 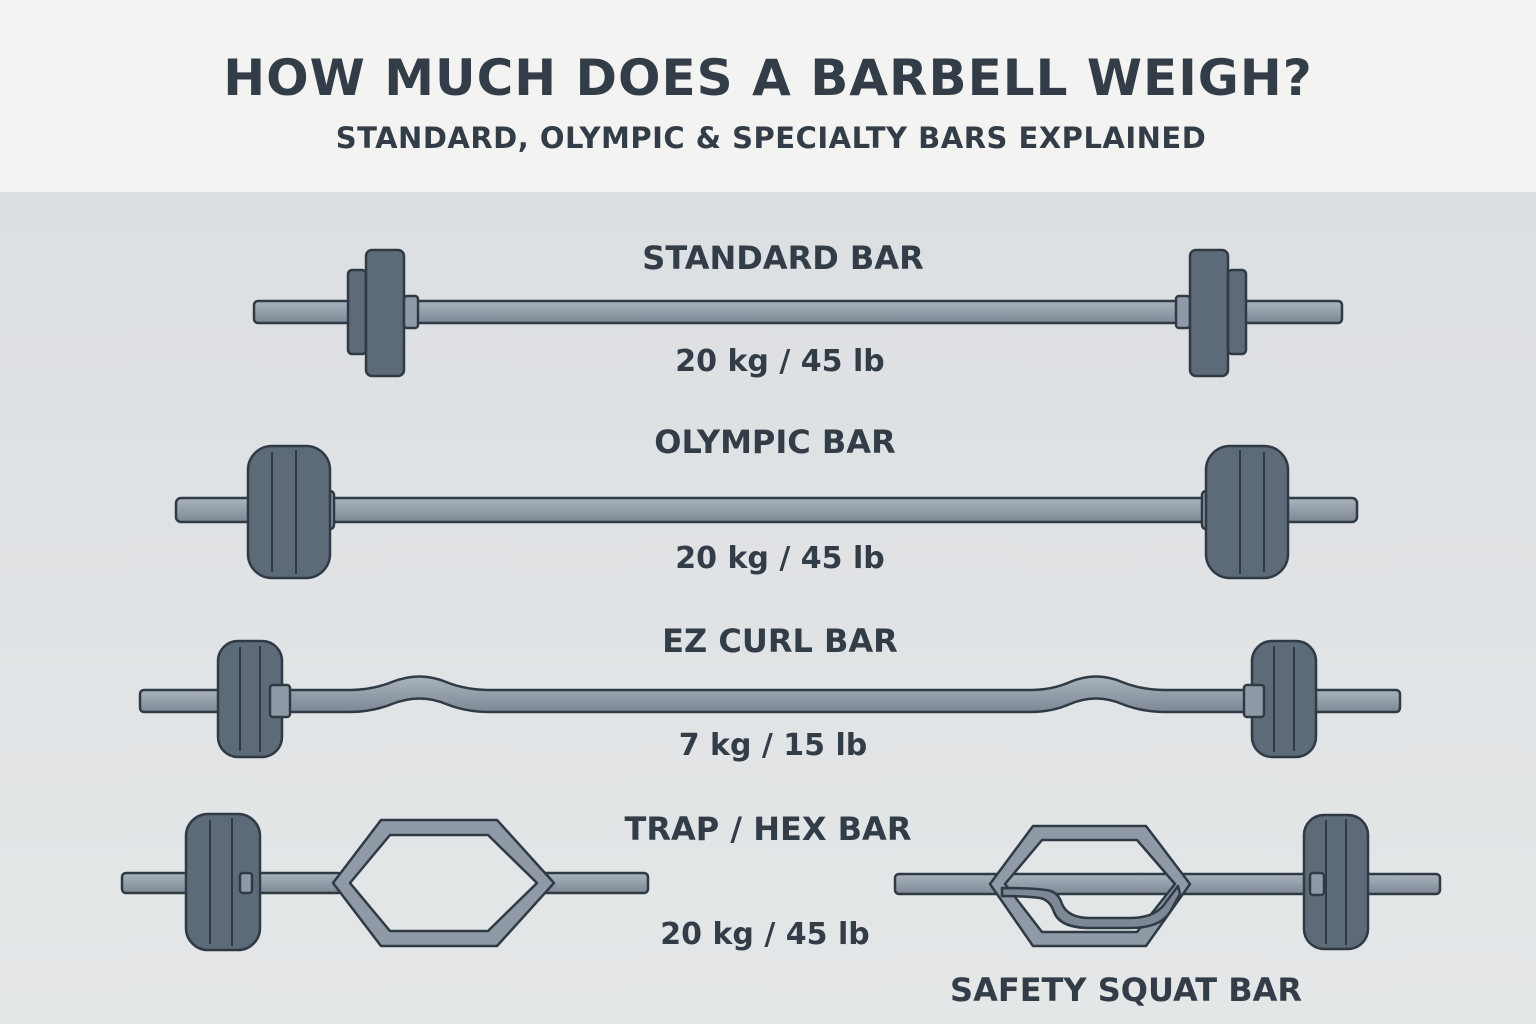 What do you see at coordinates (385, 882) in the screenshot?
I see `trap-hex-bar-illustration` at bounding box center [385, 882].